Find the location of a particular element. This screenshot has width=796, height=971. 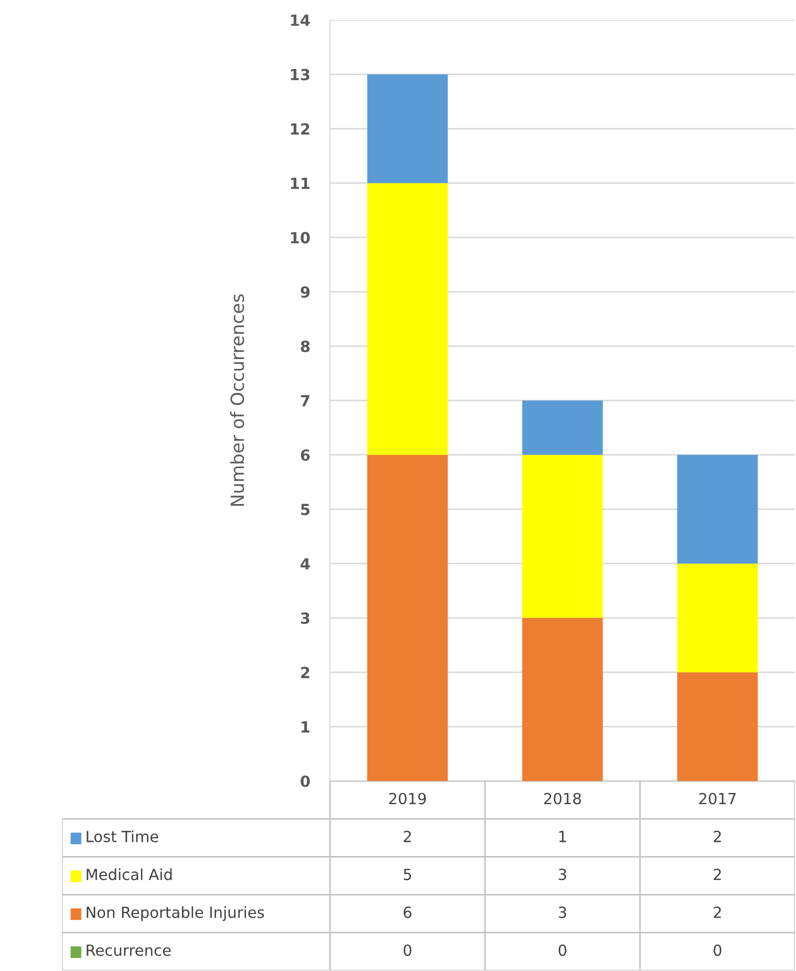

y-tick-label: 11 is located at coordinates (300, 183).